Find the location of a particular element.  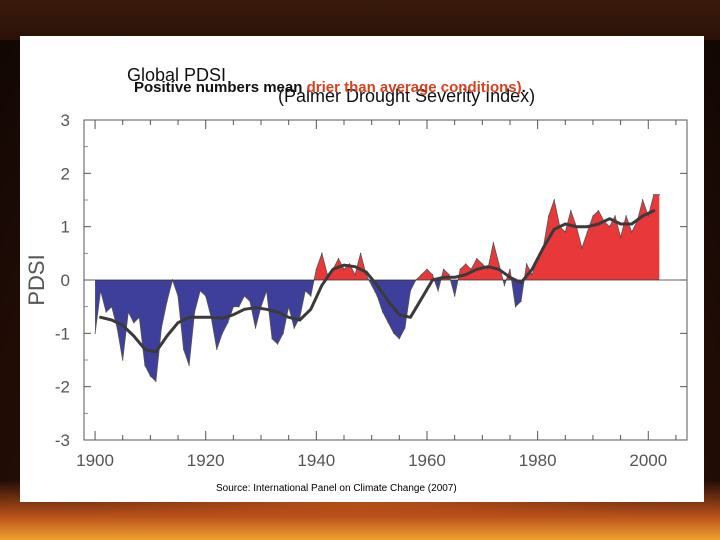

x-tick-label-1900: 1900 is located at coordinates (95, 460).